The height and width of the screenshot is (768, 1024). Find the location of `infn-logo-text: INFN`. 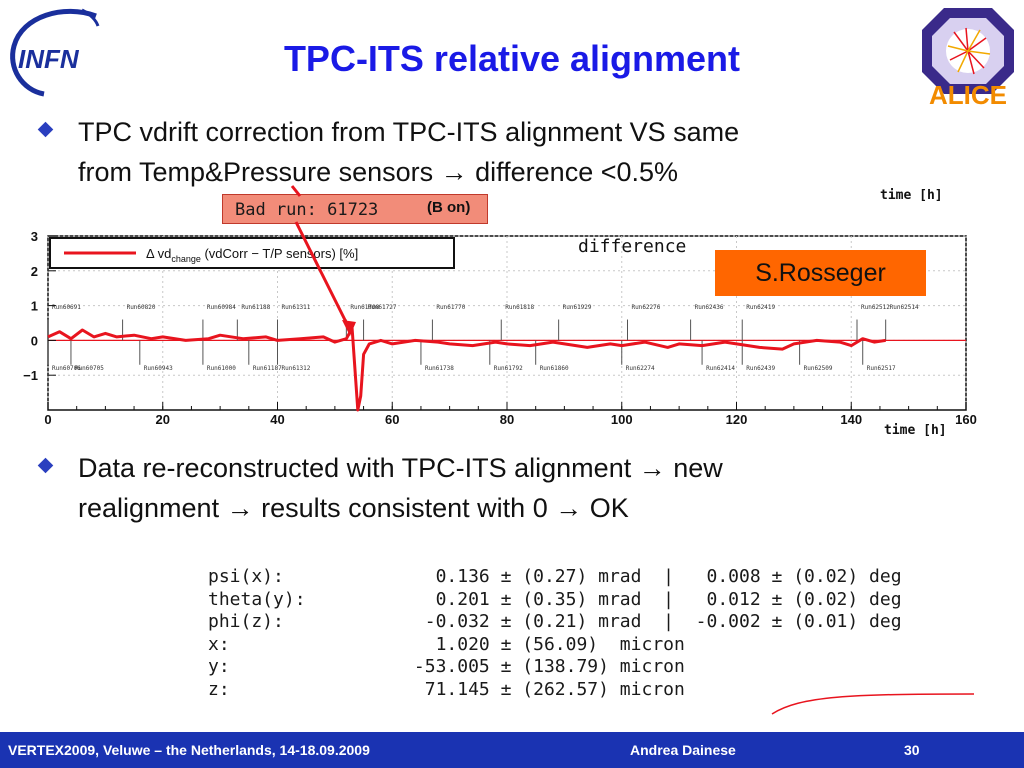

infn-logo-text: INFN is located at coordinates (49, 59).